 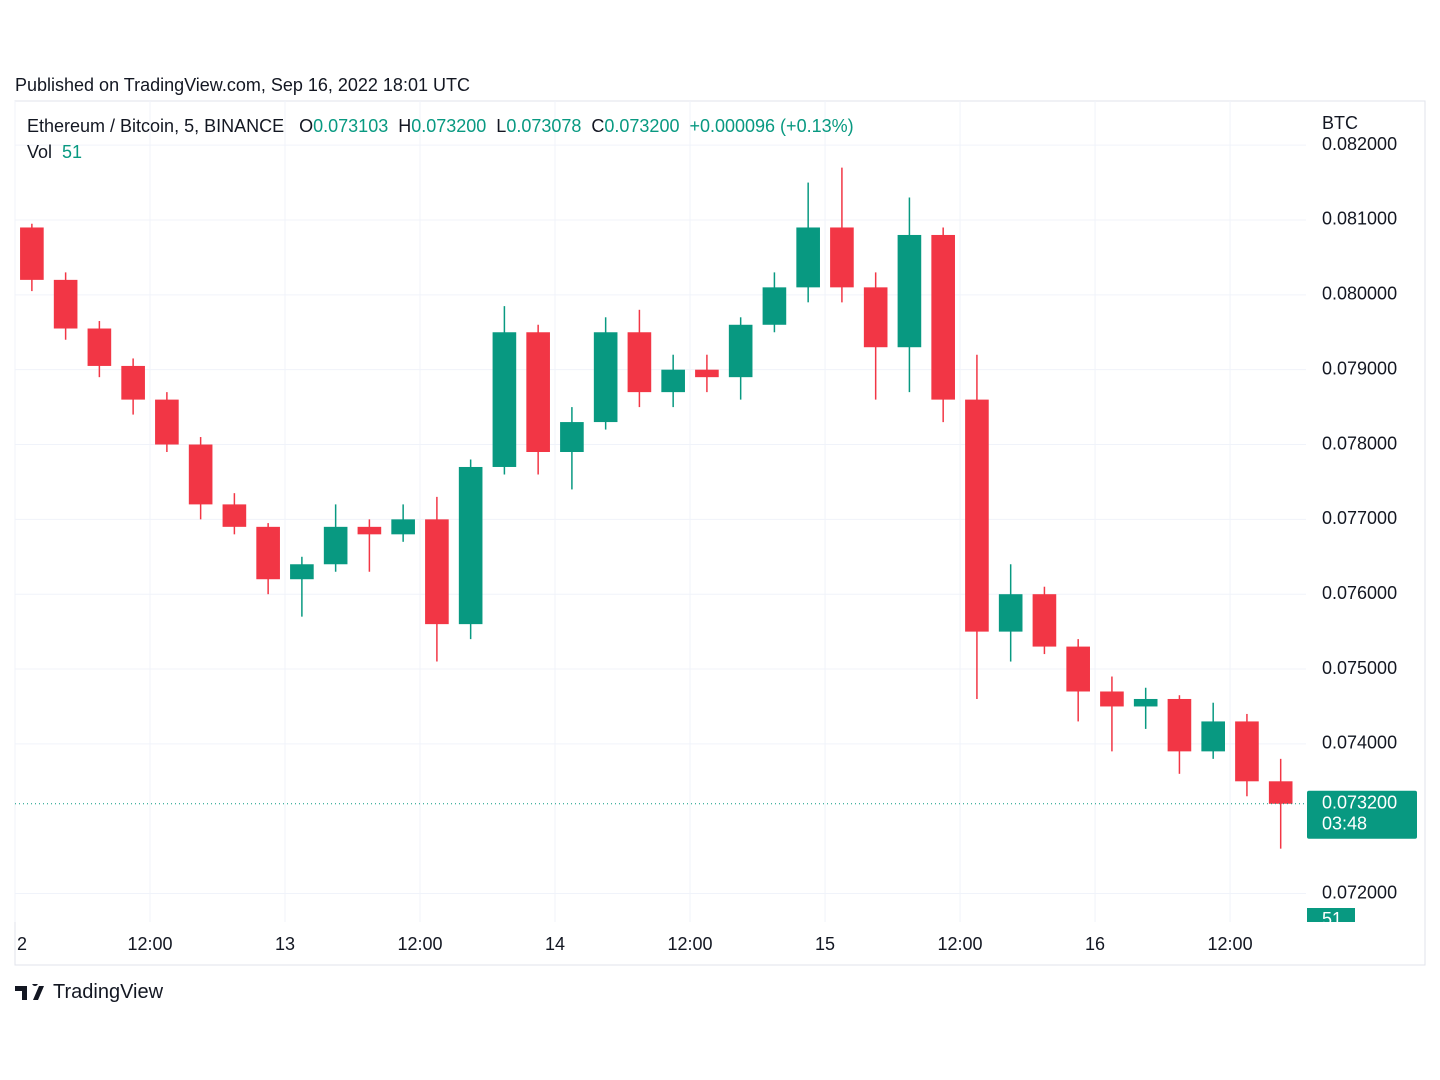 I want to click on volume-box, so click(x=1331, y=915).